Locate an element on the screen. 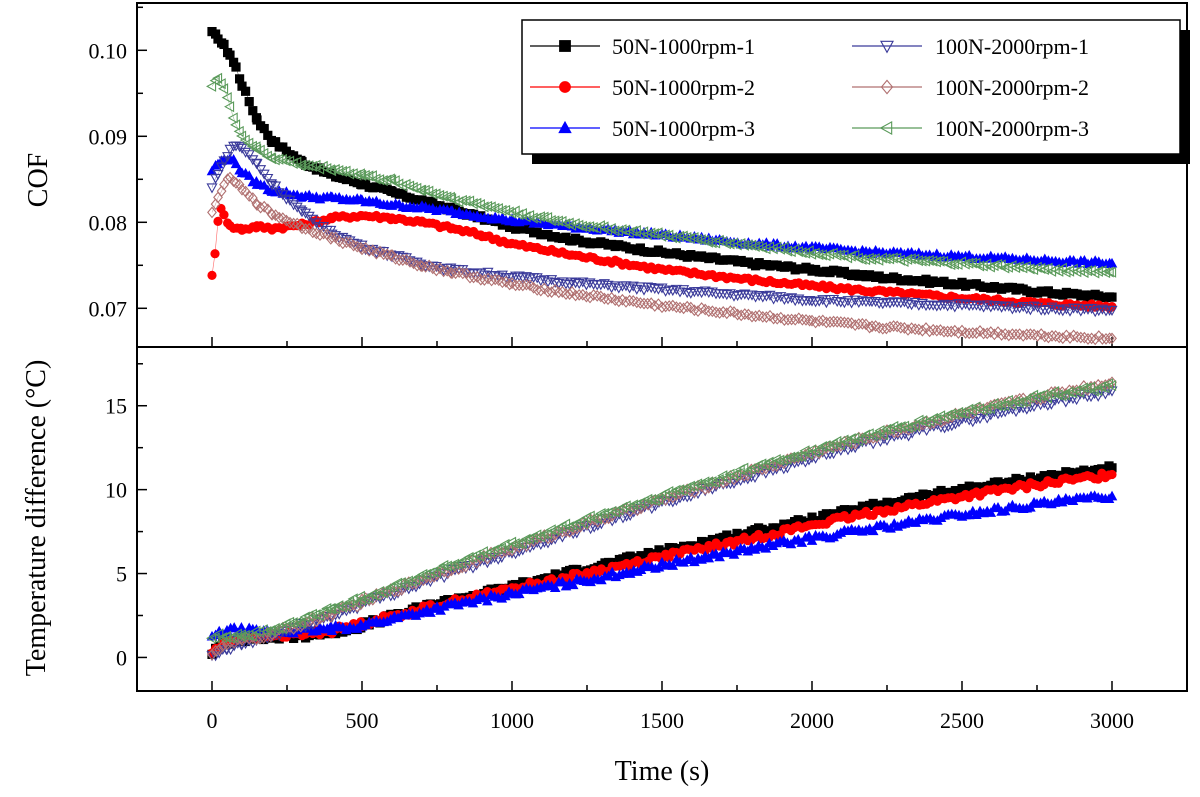  temperature-ytick-label: 0 is located at coordinates (121, 657).